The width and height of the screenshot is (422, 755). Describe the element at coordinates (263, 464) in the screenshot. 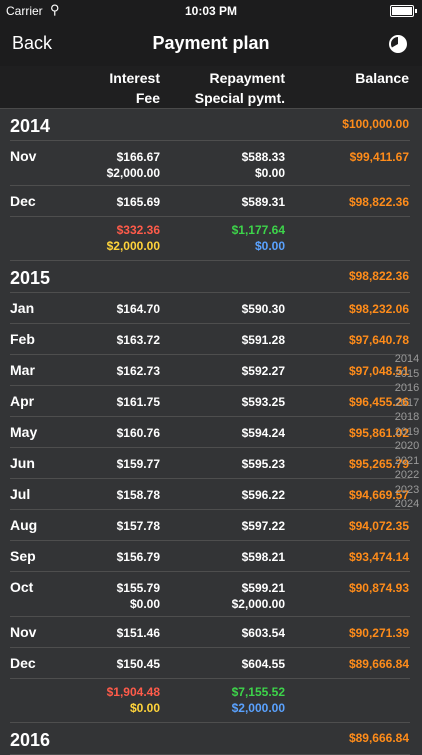

I see `repayment-value: $595.23` at that location.